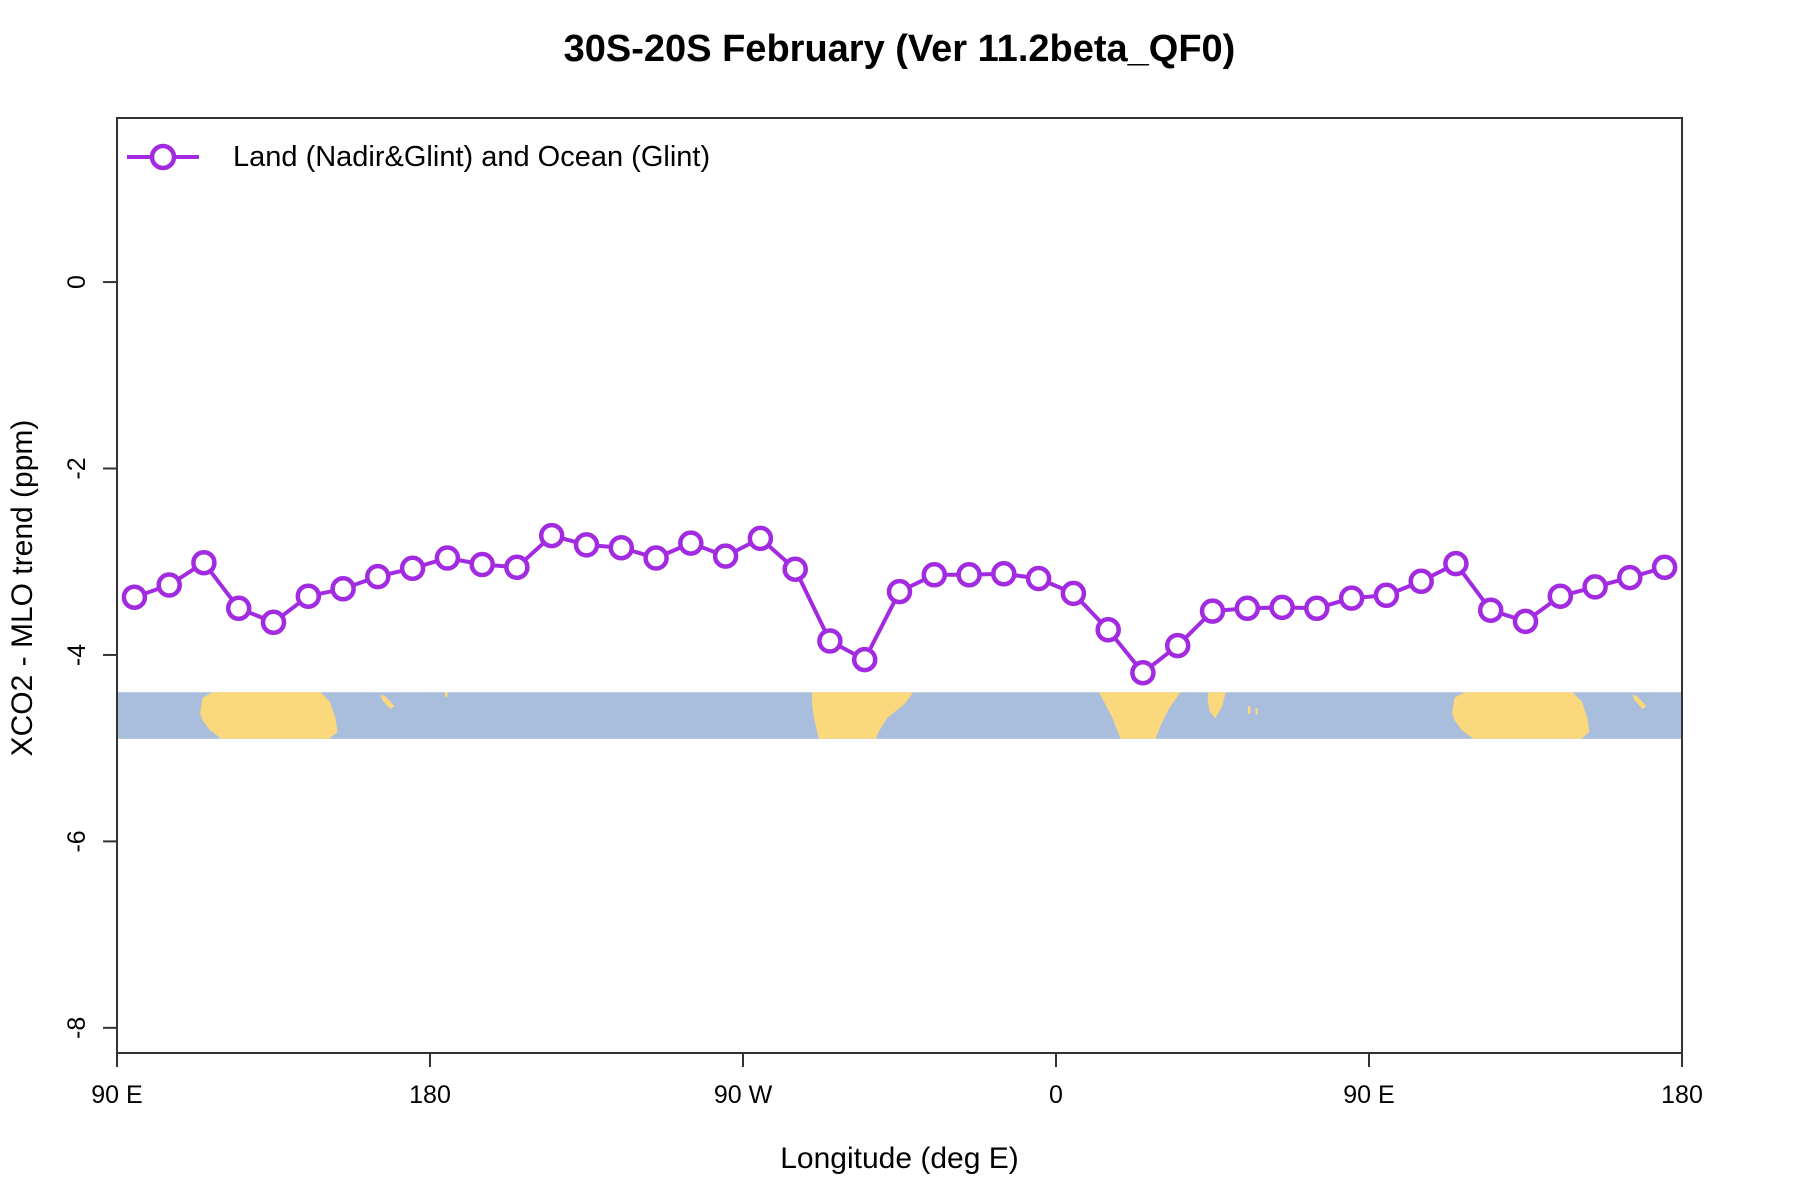 The image size is (1800, 1200). What do you see at coordinates (1139, 715) in the screenshot?
I see `map-land-africa` at bounding box center [1139, 715].